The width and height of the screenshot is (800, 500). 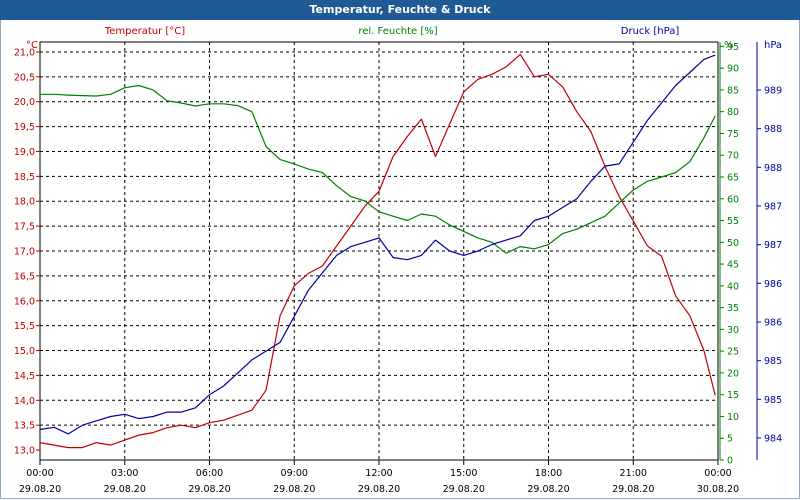 What do you see at coordinates (730, 461) in the screenshot?
I see `humidity-tick-label: 0` at bounding box center [730, 461].